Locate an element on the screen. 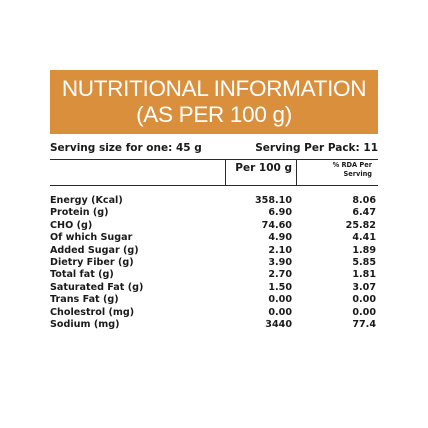 The width and height of the screenshot is (428, 428). rda-value: 1.81 is located at coordinates (364, 275).